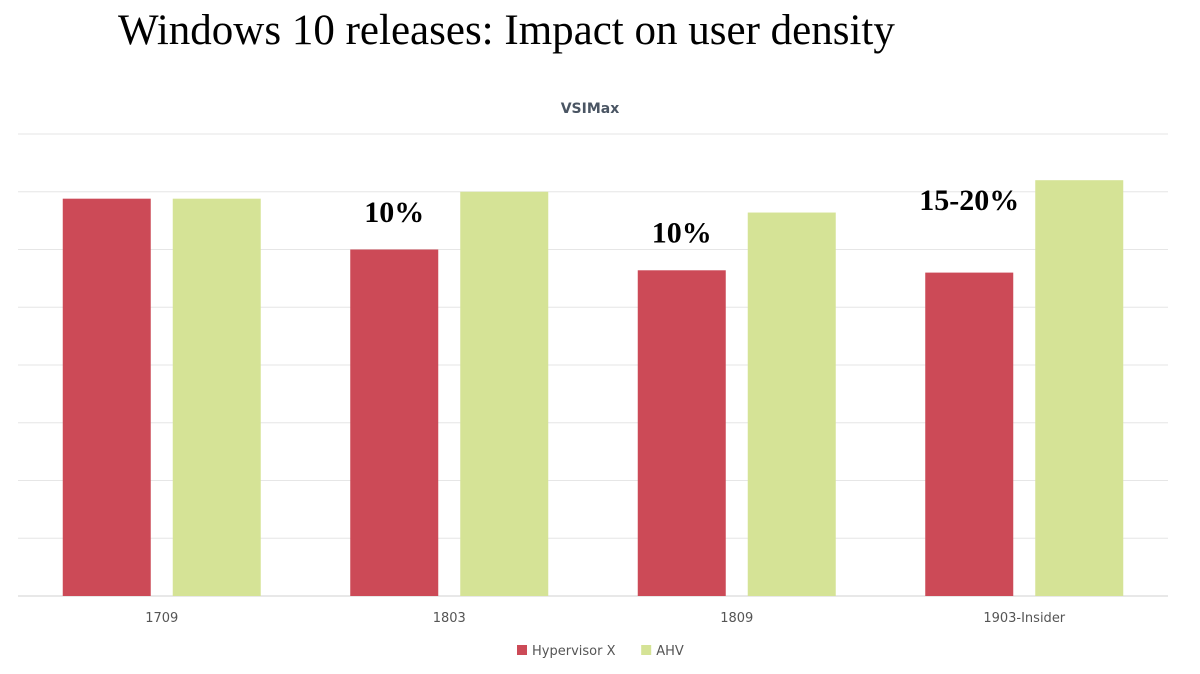 This screenshot has width=1200, height=674. What do you see at coordinates (969, 200) in the screenshot?
I see `annotation-label: 15-20%` at bounding box center [969, 200].